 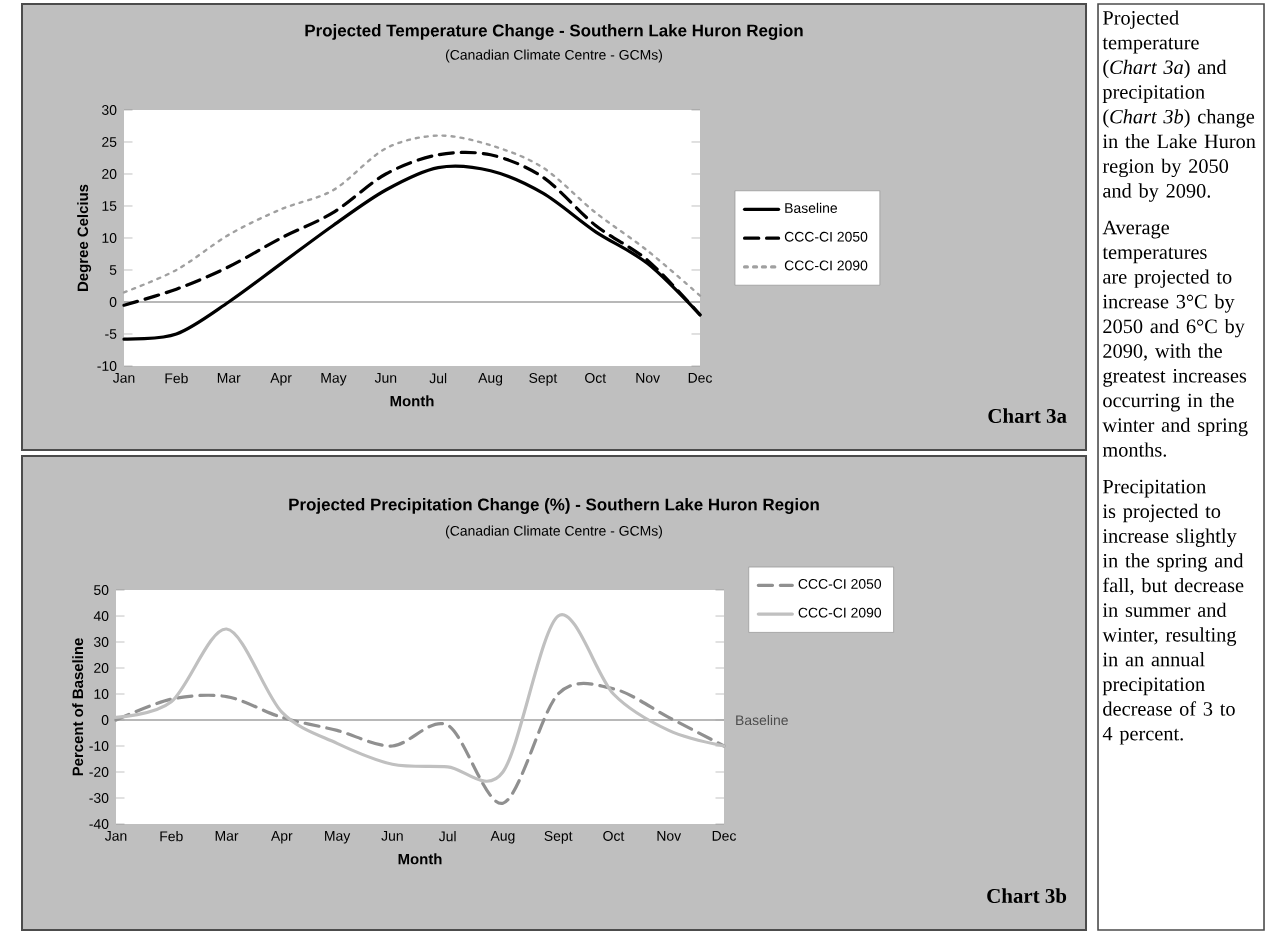 I want to click on text: Average temperatures are projected to increase 3°C by 2050 and 6°C by 2090, with the greatest increases occurring in the winter and spring months., so click(x=1175, y=338).